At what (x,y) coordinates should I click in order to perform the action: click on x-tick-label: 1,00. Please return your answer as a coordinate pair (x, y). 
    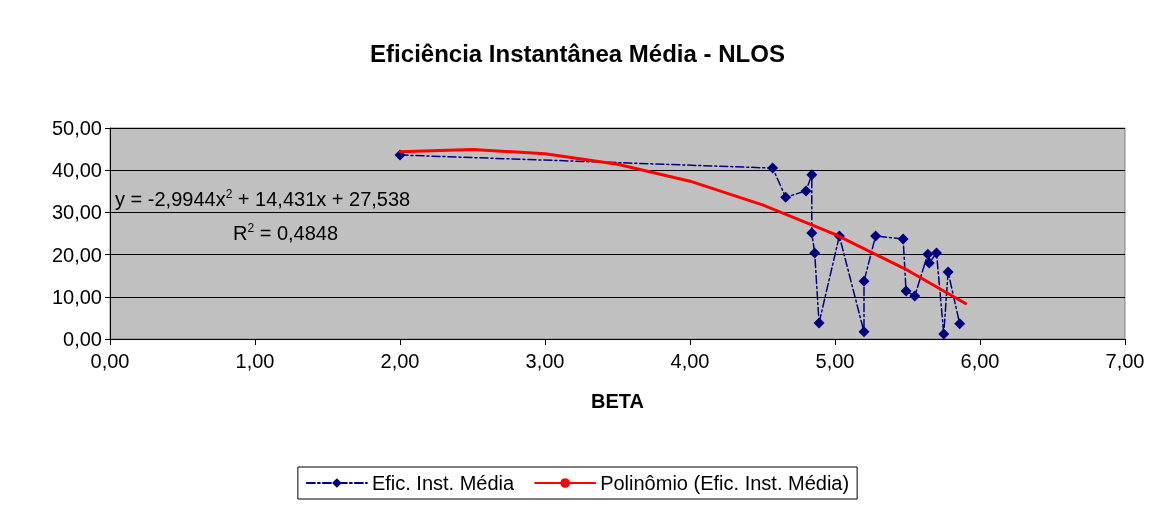
    Looking at the image, I should click on (255, 361).